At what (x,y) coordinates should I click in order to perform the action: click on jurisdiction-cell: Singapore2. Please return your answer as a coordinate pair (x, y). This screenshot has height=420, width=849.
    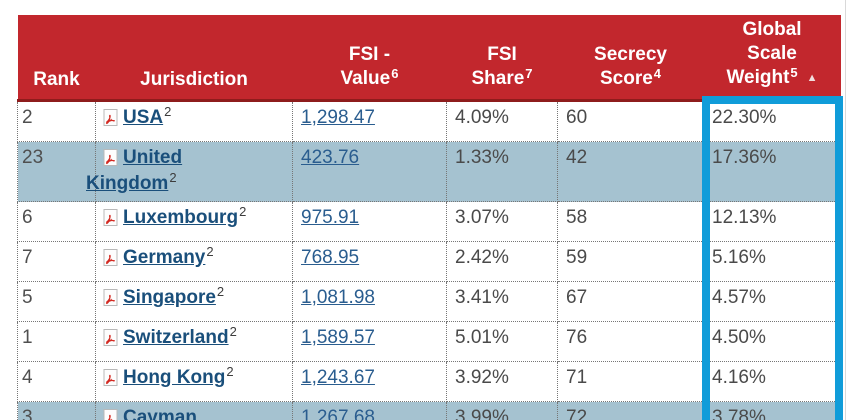
    Looking at the image, I should click on (194, 301).